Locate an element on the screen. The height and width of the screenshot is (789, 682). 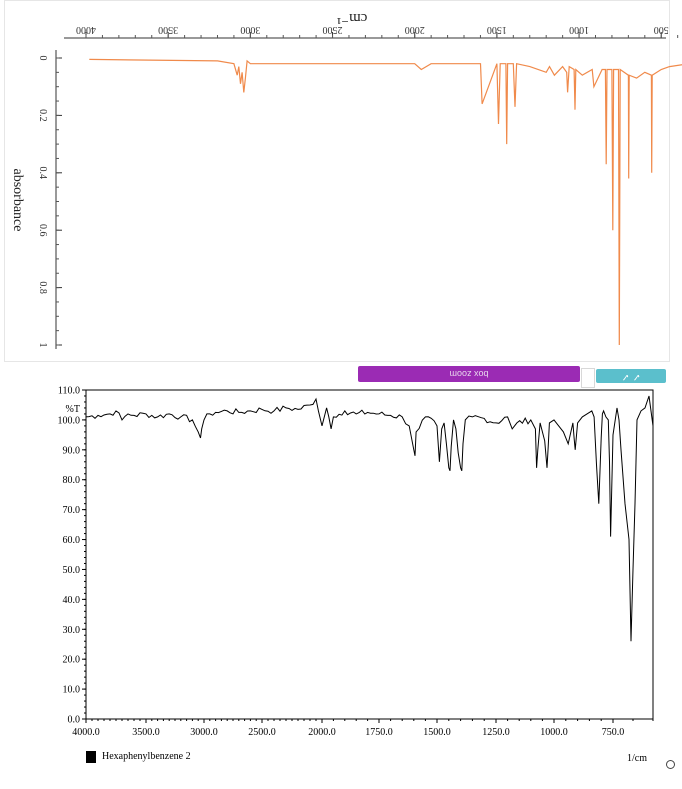
absorbance-x-tick-label: 2000 is located at coordinates (415, 29).